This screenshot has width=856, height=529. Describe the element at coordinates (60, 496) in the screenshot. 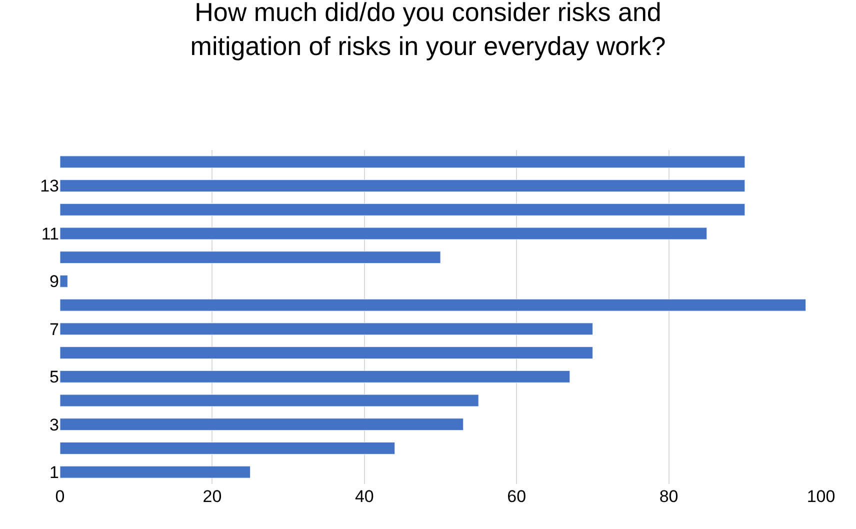

I see `x-tick-label: 0` at that location.